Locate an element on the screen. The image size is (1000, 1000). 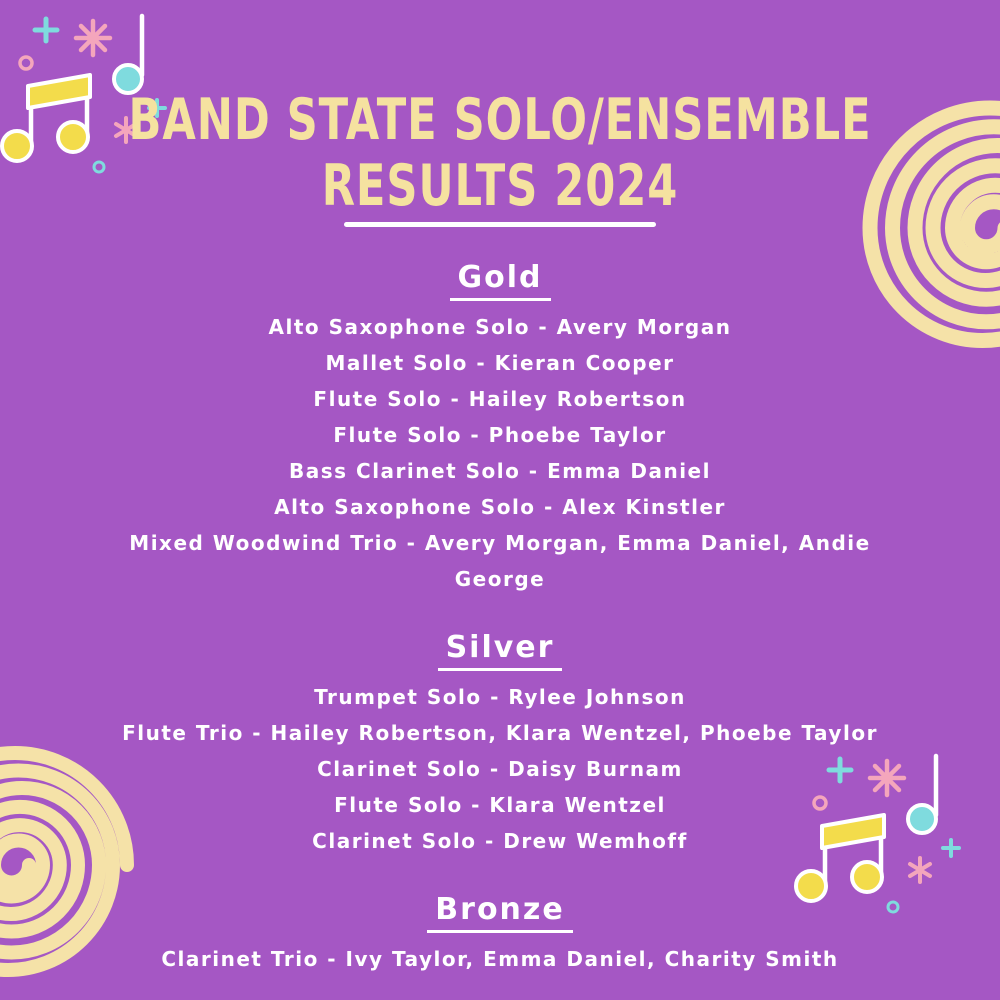
title-divider is located at coordinates (500, 224).